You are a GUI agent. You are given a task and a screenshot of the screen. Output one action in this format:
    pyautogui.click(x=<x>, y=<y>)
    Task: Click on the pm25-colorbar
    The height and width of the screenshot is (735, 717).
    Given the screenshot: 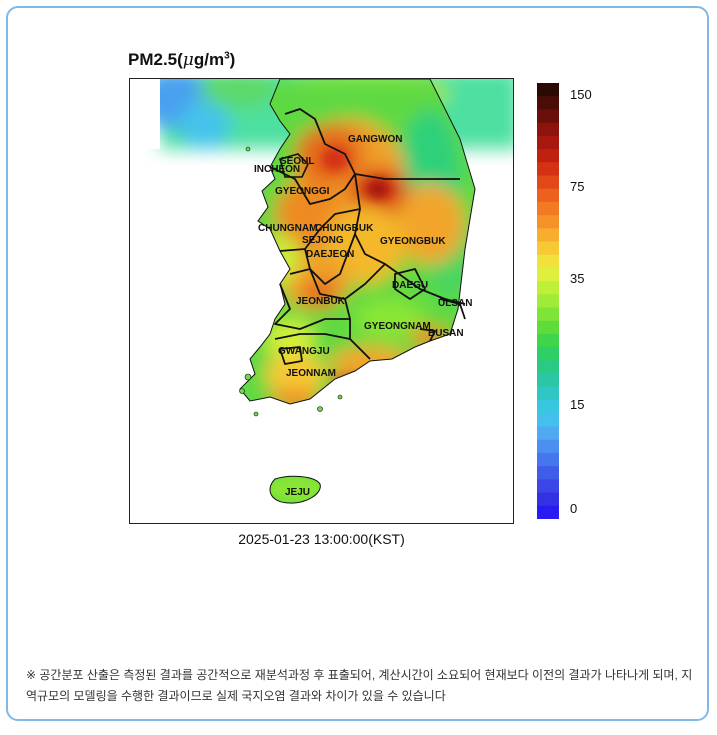 What is the action you would take?
    pyautogui.click(x=548, y=301)
    